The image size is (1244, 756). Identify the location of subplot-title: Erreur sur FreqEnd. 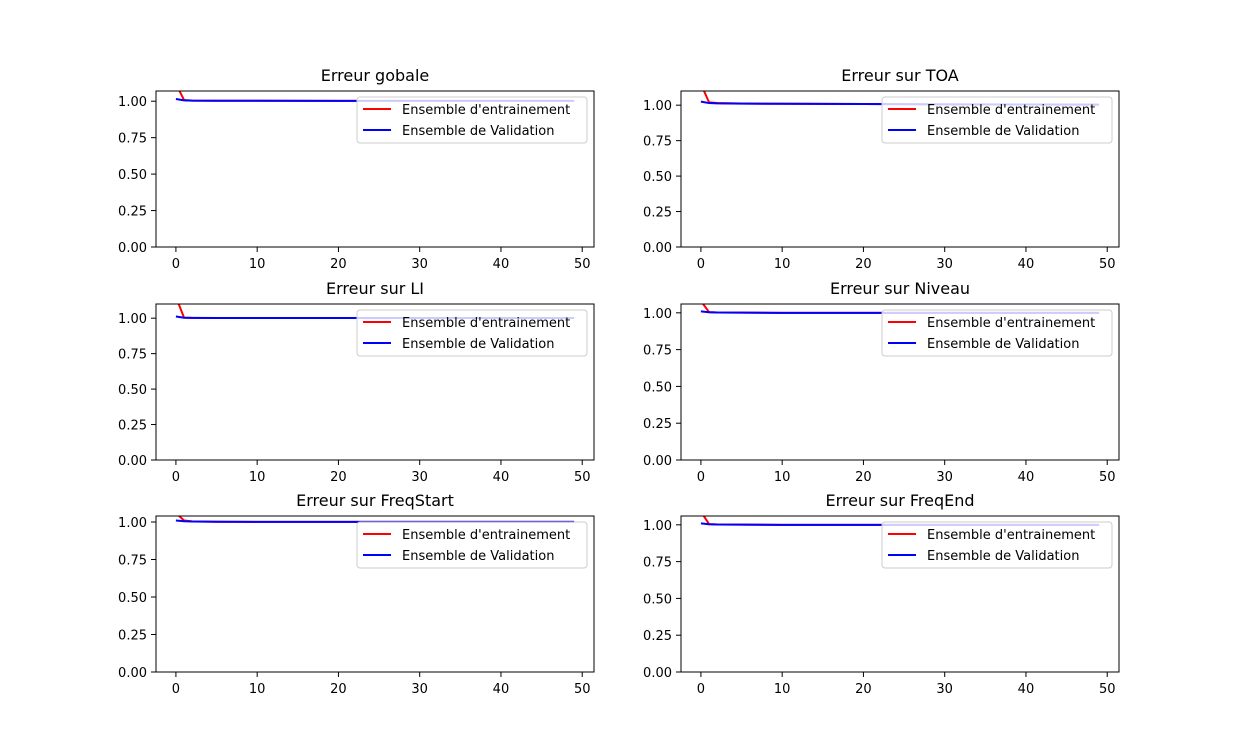
(899, 500).